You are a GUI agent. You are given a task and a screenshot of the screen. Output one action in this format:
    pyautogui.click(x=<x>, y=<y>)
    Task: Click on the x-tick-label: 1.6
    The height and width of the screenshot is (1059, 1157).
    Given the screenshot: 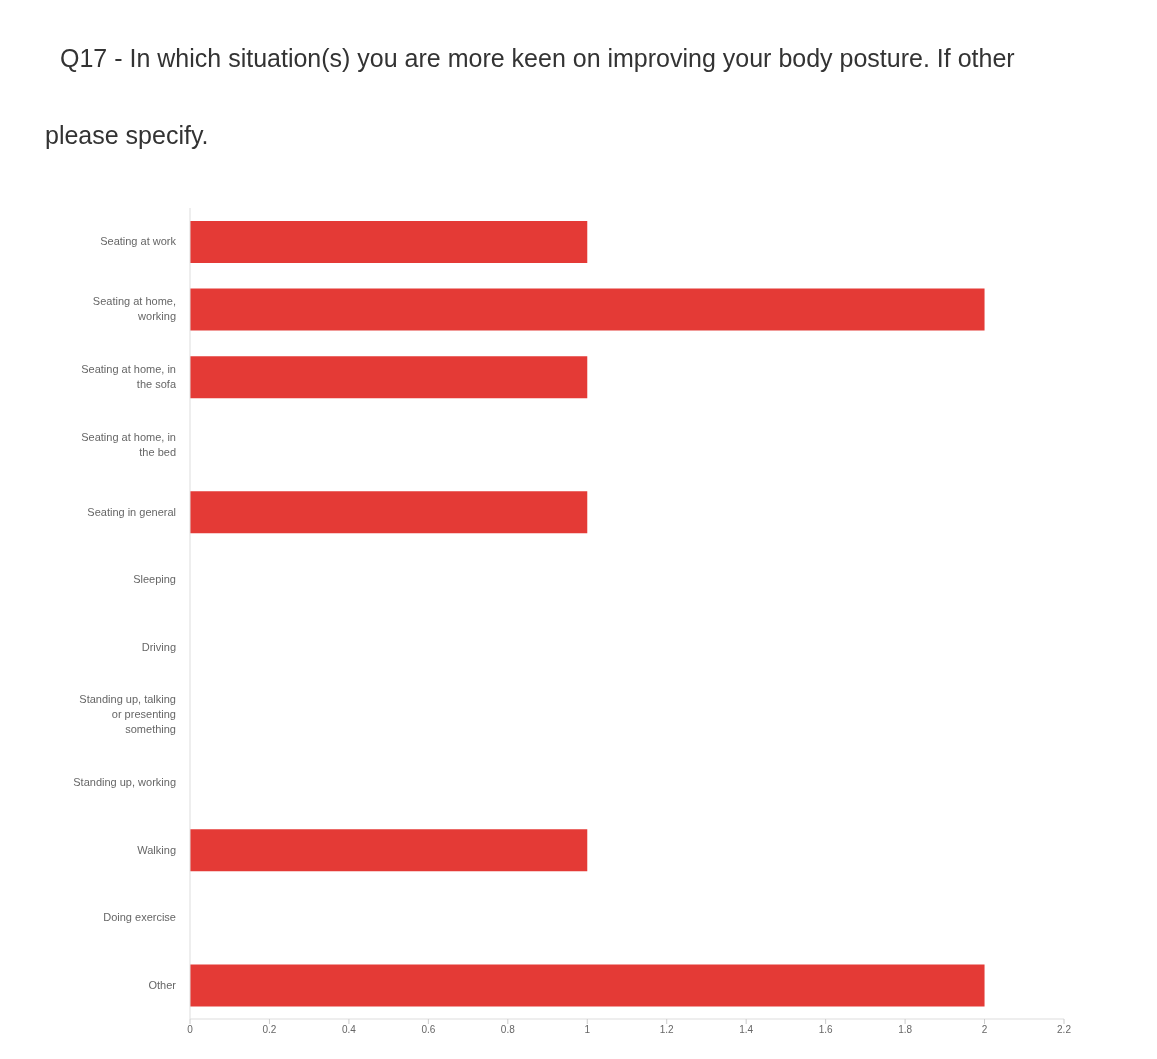 What is the action you would take?
    pyautogui.click(x=826, y=1030)
    